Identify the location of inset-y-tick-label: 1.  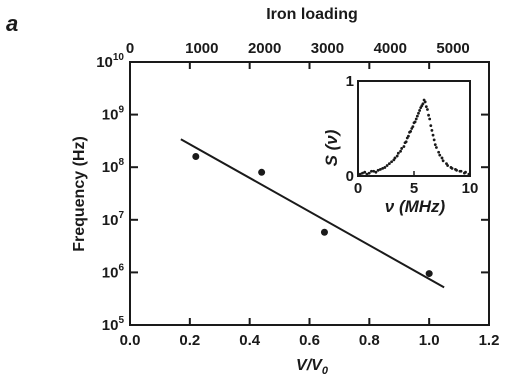
(350, 81).